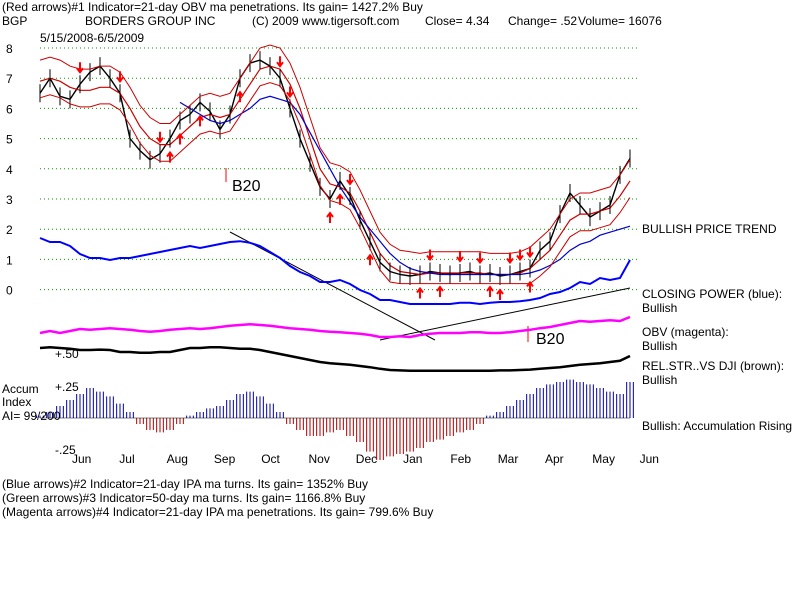 The height and width of the screenshot is (600, 800). Describe the element at coordinates (543, 21) in the screenshot. I see `change-value: Change= .52` at that location.